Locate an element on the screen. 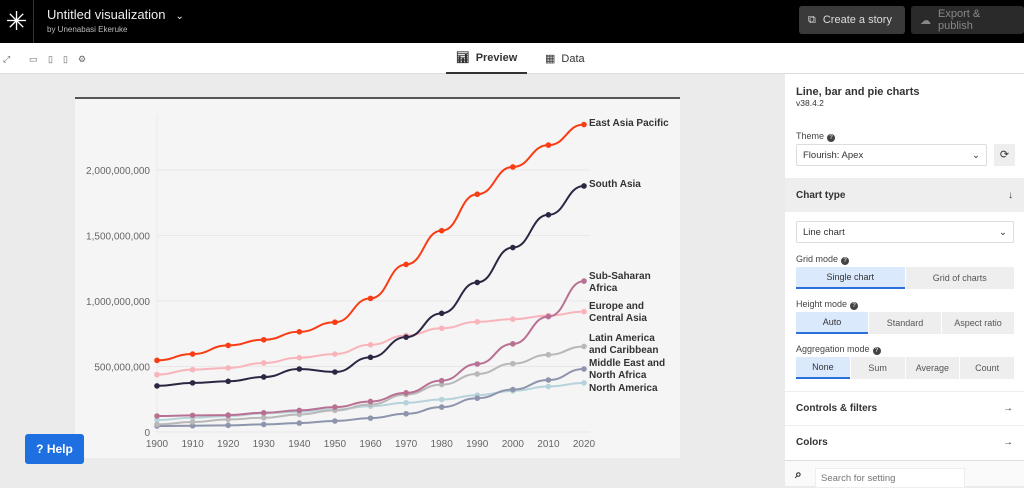 The height and width of the screenshot is (488, 1024). chart-type-section-header: Chart type ↓ is located at coordinates (904, 195).